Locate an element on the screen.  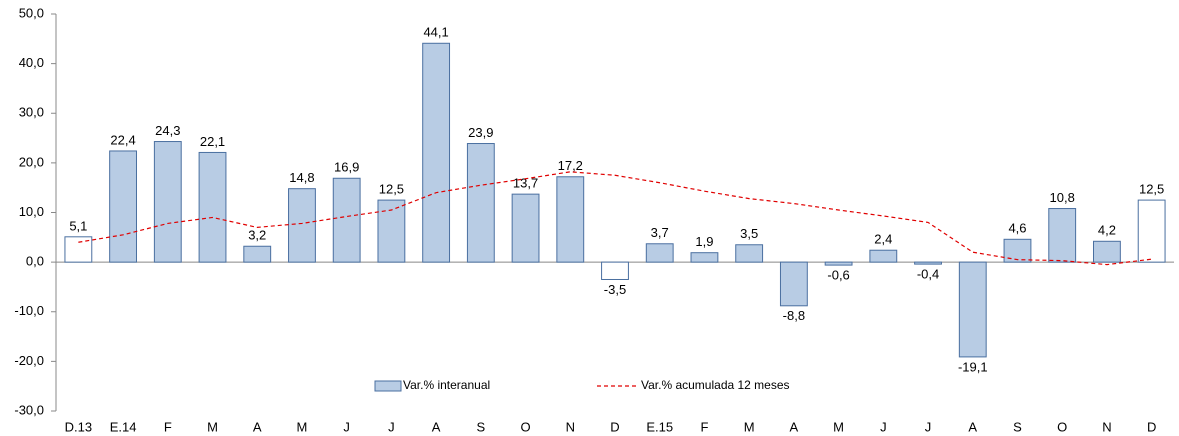
data-label: 4,2 is located at coordinates (1107, 230).